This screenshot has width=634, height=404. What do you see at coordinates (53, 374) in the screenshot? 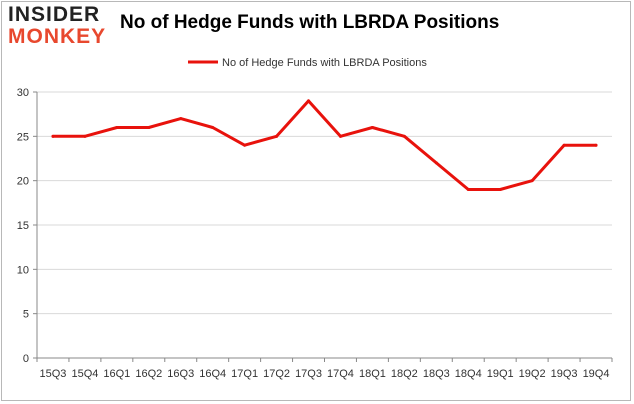
I see `x-tick-label: 15Q3` at bounding box center [53, 374].